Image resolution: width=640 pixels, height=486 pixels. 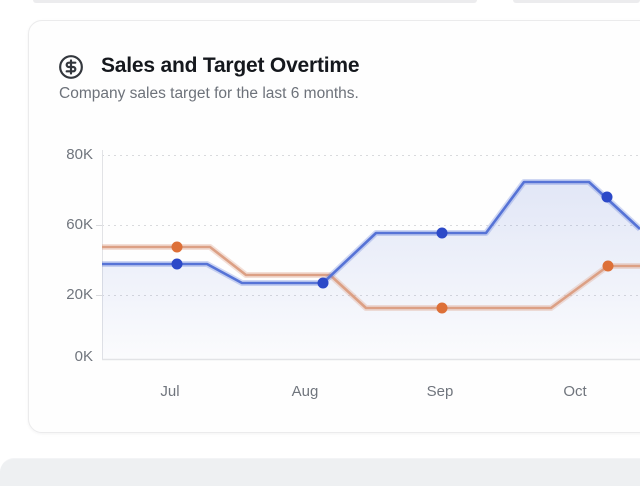 What do you see at coordinates (170, 391) in the screenshot?
I see `x-tick-jul: Jul` at bounding box center [170, 391].